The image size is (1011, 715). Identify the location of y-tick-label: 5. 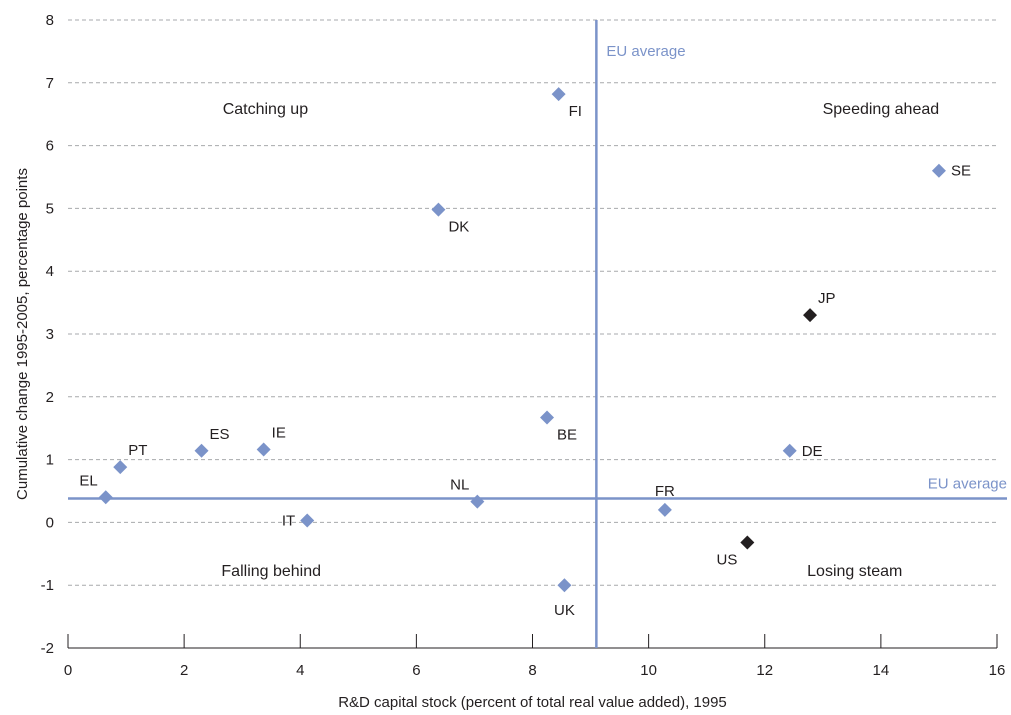
(50, 208).